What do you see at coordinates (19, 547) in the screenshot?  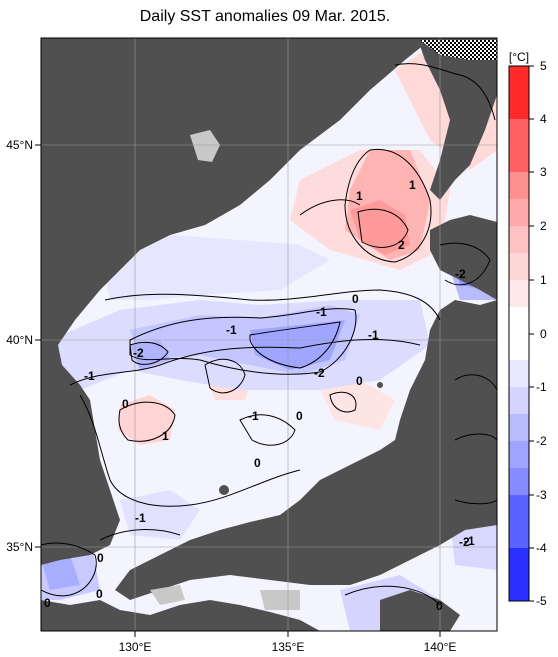 I see `lat-label: 35°N` at bounding box center [19, 547].